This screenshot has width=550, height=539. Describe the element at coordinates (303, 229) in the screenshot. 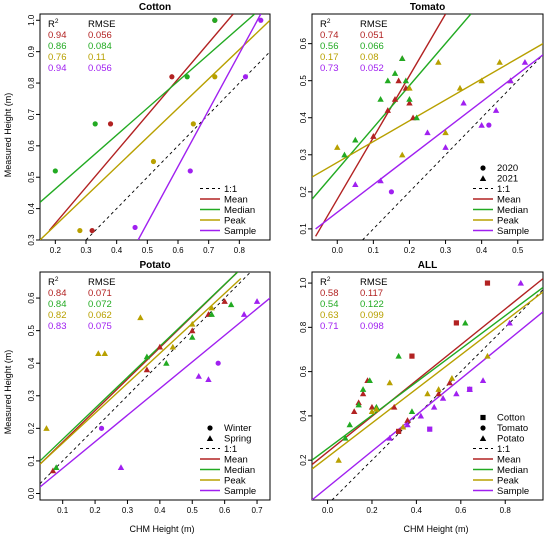

I see `y-tick-label: 0.1` at that location.